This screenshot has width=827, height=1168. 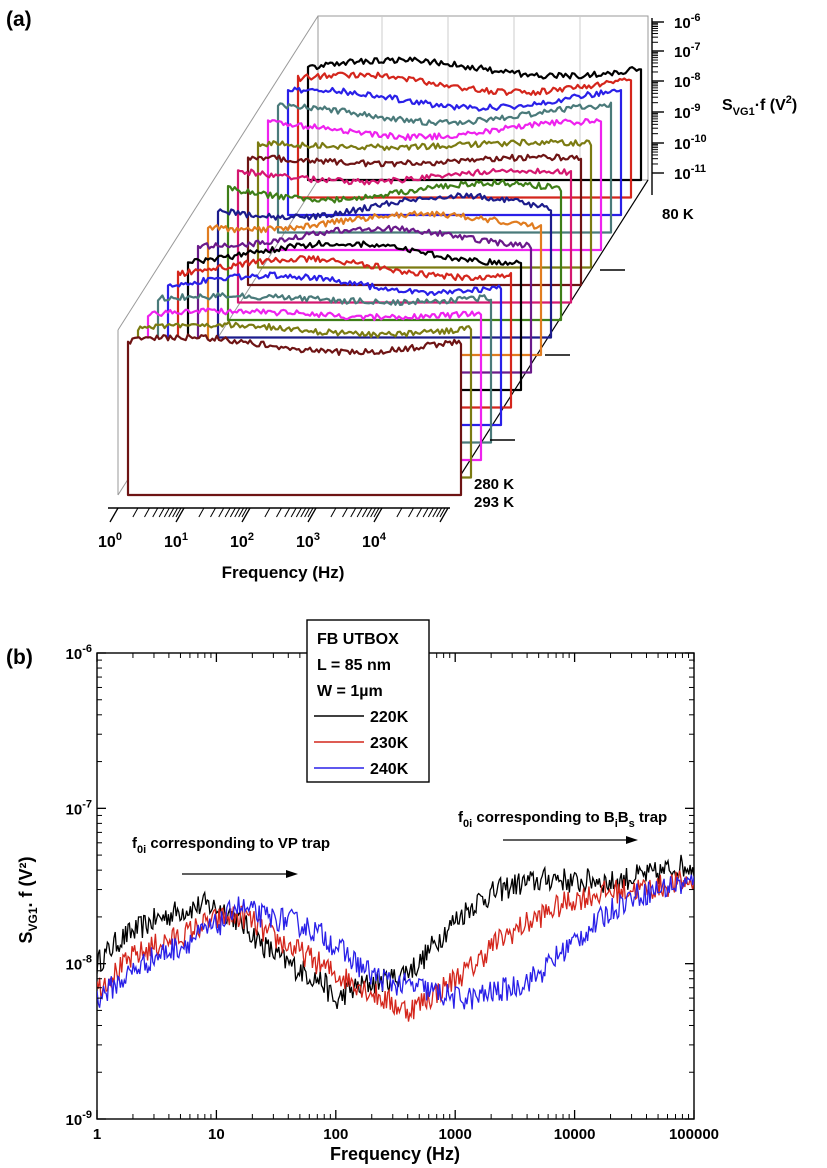 I want to click on z-a-tick-label: 10⁻⁶, so click(x=687, y=22).